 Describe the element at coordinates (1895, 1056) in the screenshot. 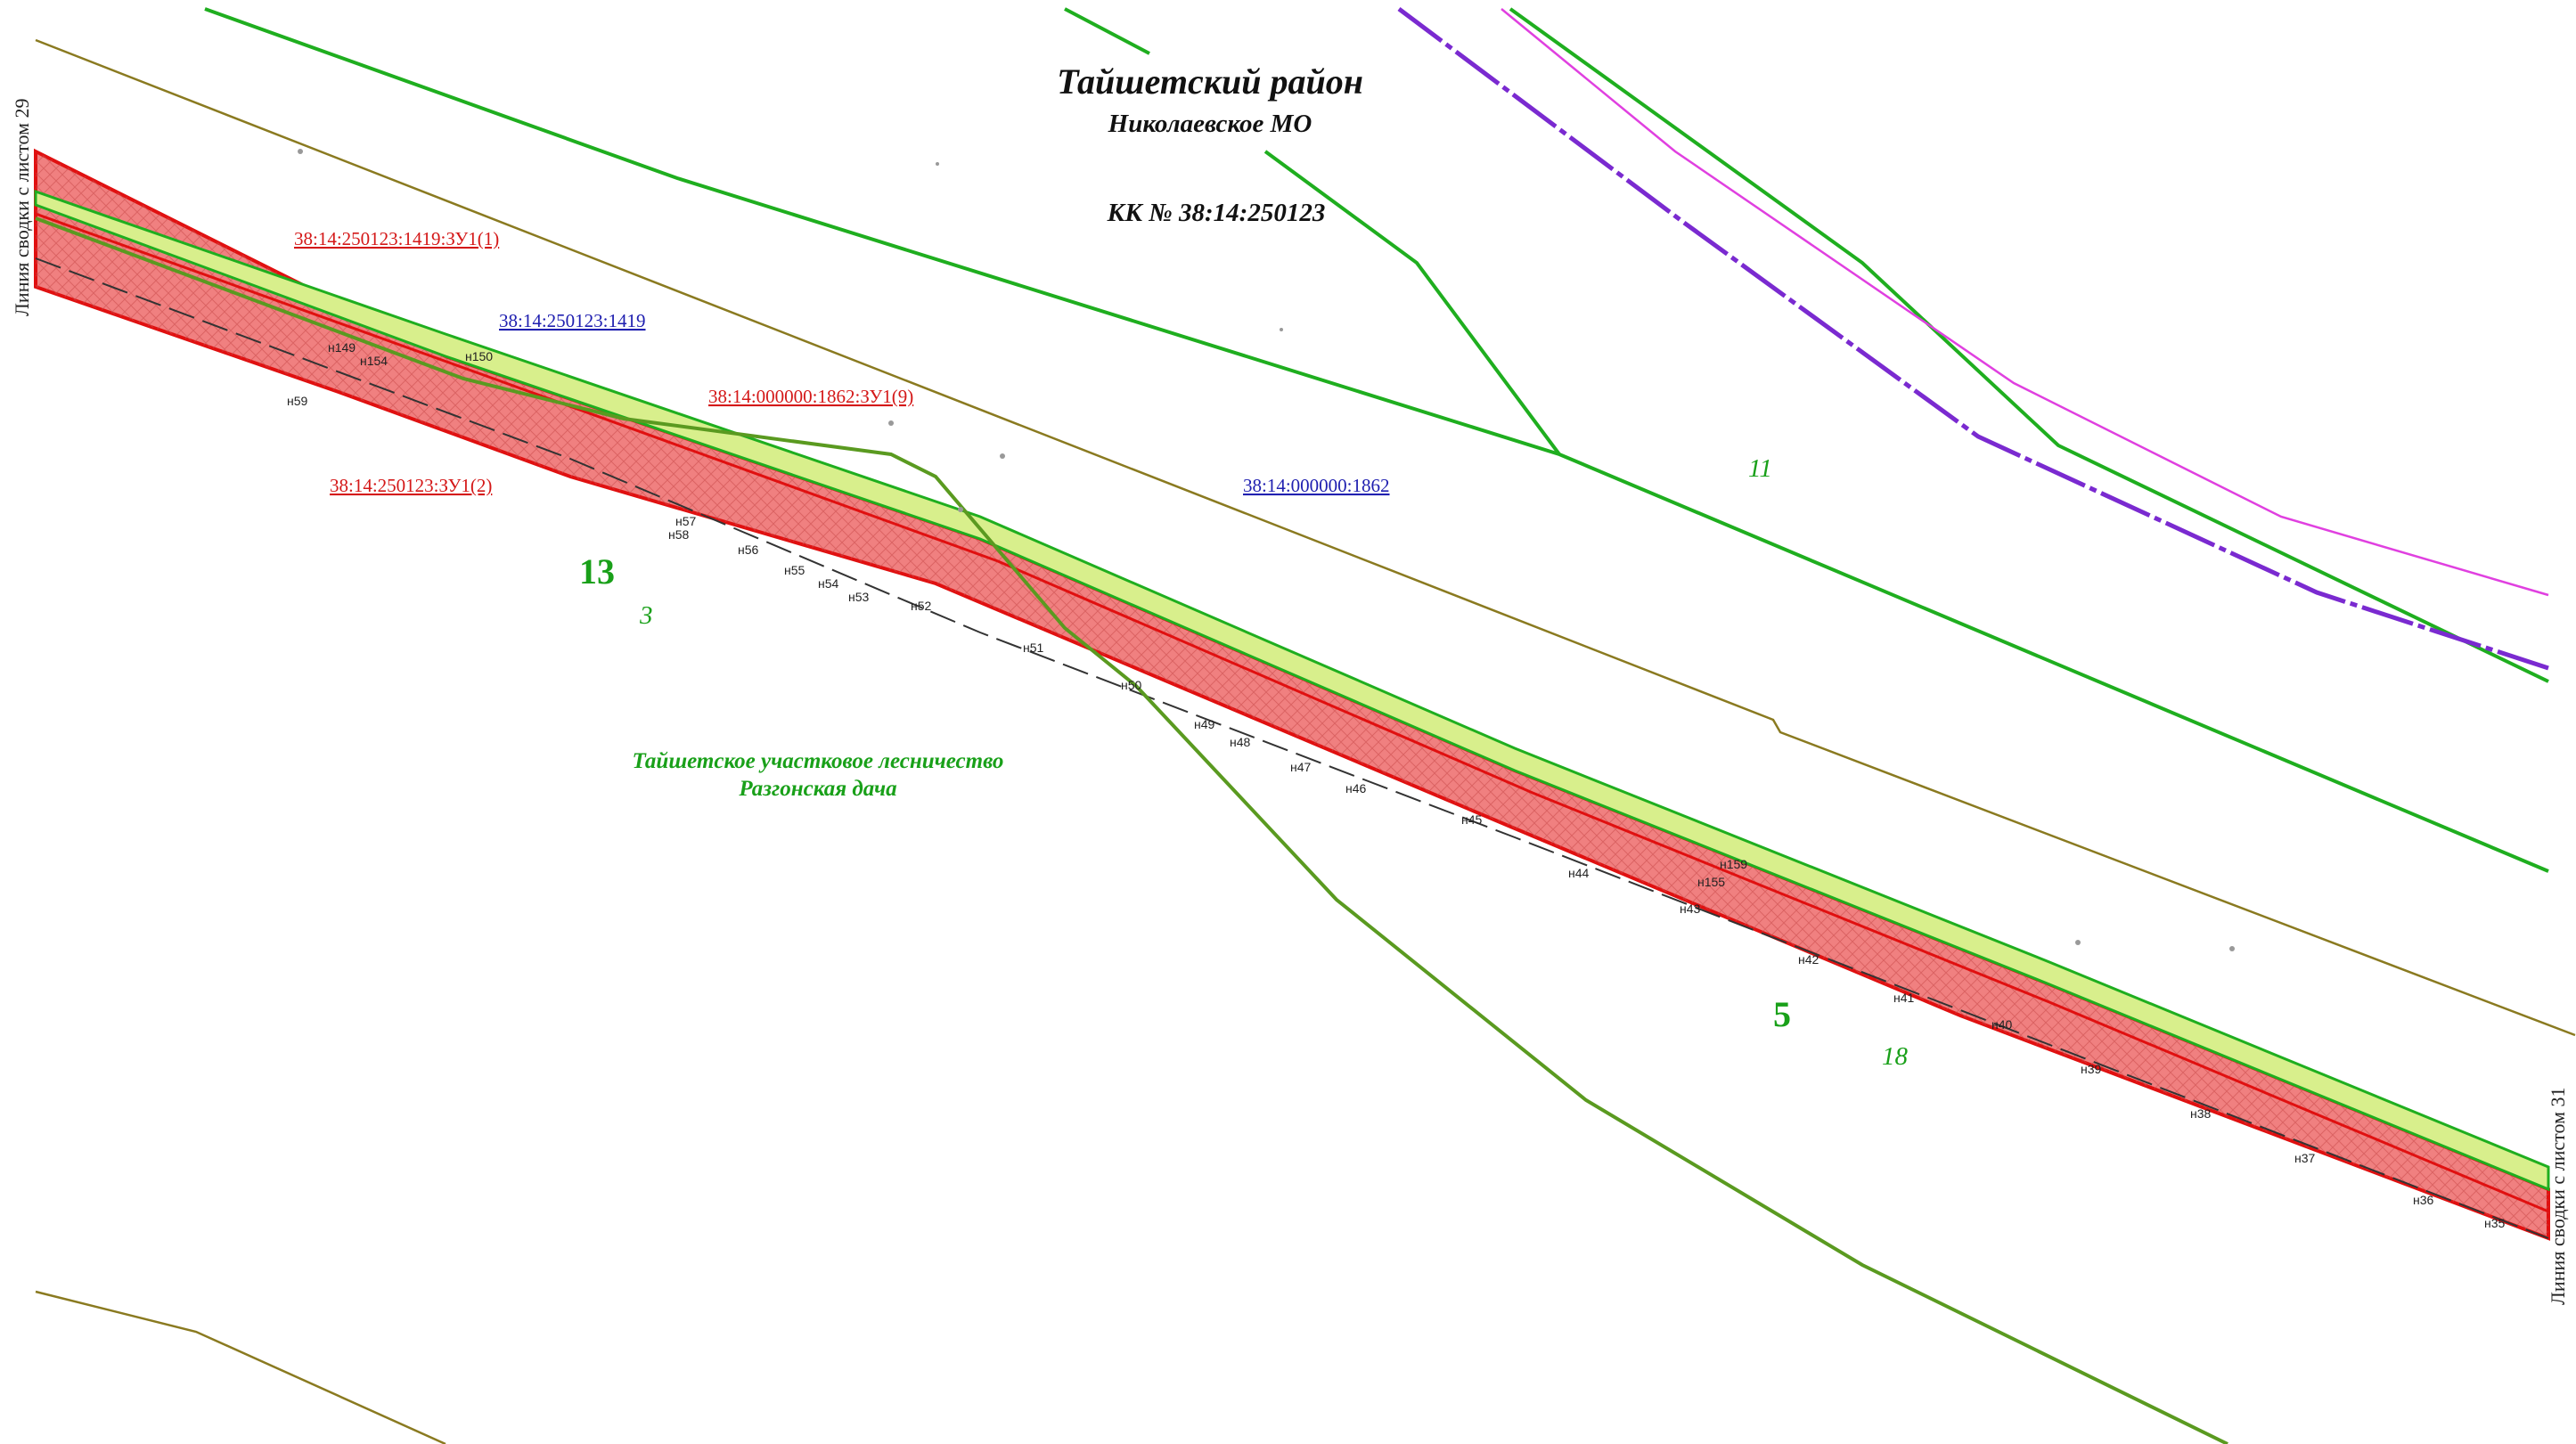

I see `zone-number-18: 18` at that location.